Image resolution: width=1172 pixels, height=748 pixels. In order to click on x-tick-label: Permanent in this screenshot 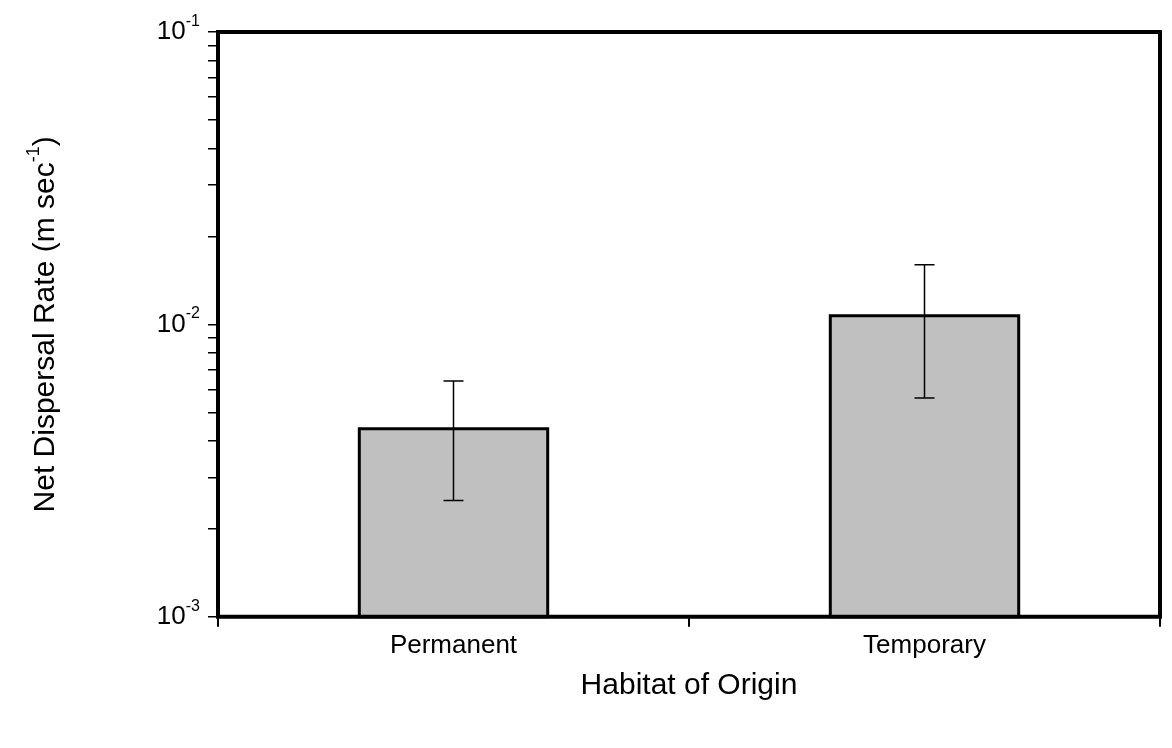, I will do `click(453, 643)`.